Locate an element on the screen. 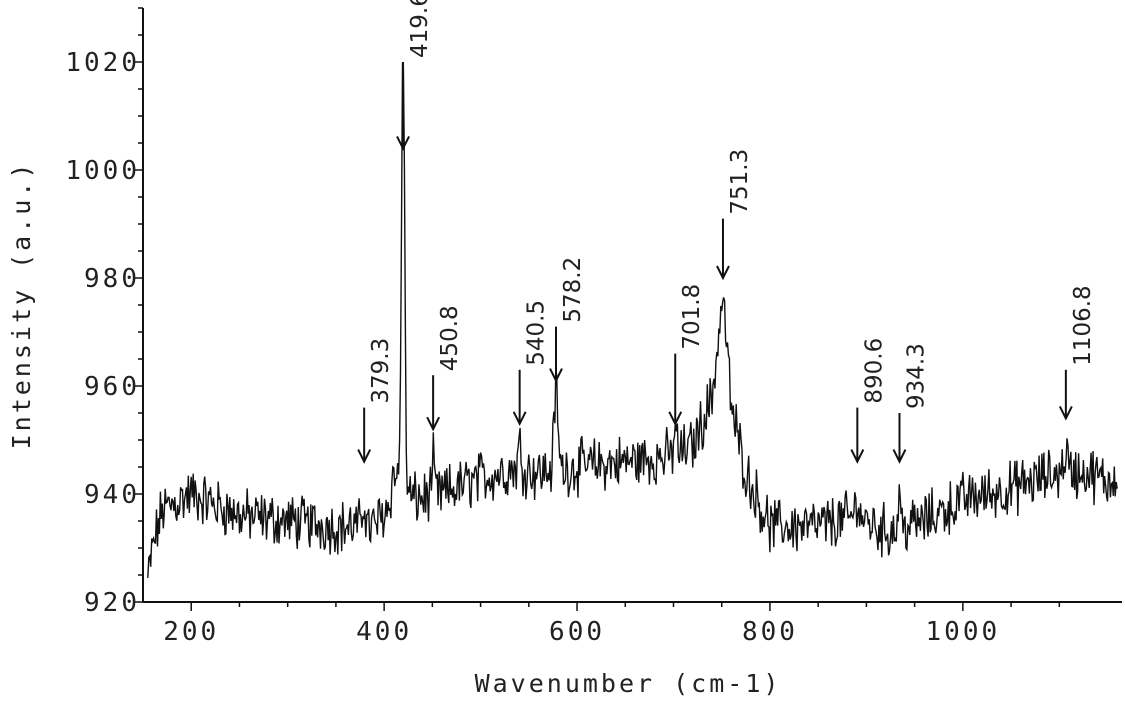 This screenshot has height=701, width=1125. x-tick-label: 800 is located at coordinates (770, 632).